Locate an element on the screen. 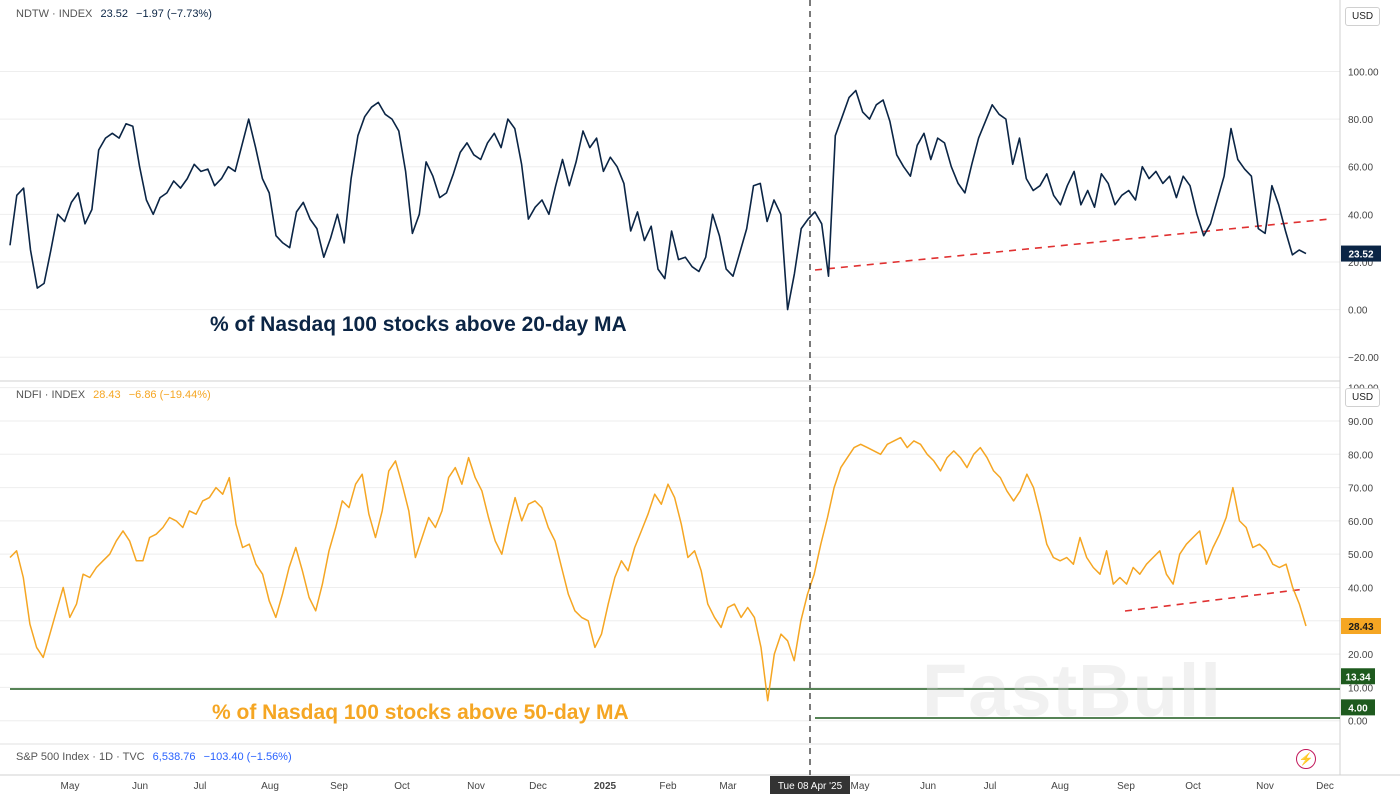 The height and width of the screenshot is (806, 1400). y-tick-label: 100.00 is located at coordinates (1363, 72).